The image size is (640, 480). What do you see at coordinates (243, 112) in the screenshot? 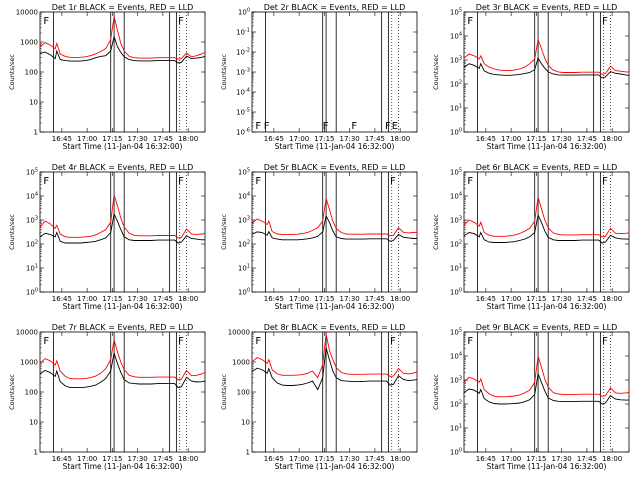
I see `y-tick-label: 10⁻⁵` at bounding box center [243, 112].